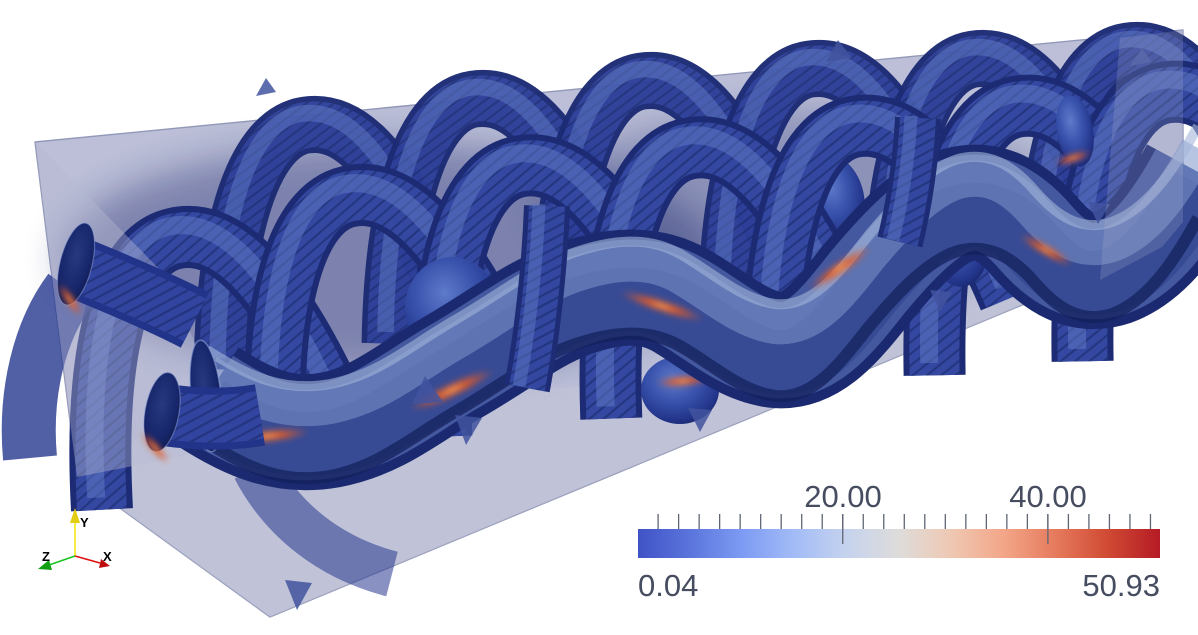 Image resolution: width=1198 pixels, height=635 pixels. Describe the element at coordinates (84, 522) in the screenshot. I see `y-axis-label: Y` at that location.